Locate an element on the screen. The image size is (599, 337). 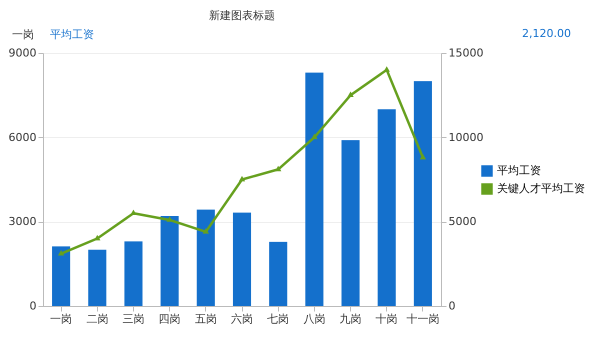
y2-tick-label: 0 is located at coordinates (452, 306).